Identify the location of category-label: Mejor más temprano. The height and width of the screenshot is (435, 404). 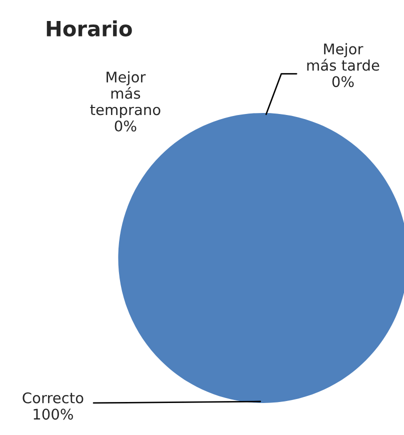
(125, 94).